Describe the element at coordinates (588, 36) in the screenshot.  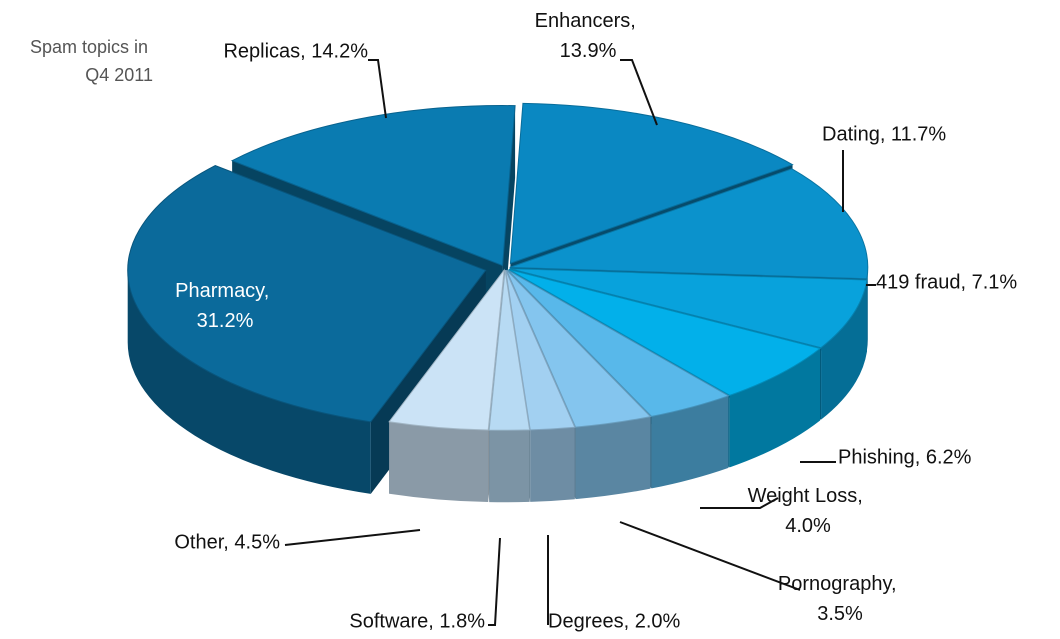
I see `data-label: Enhancers, 13.9%` at that location.